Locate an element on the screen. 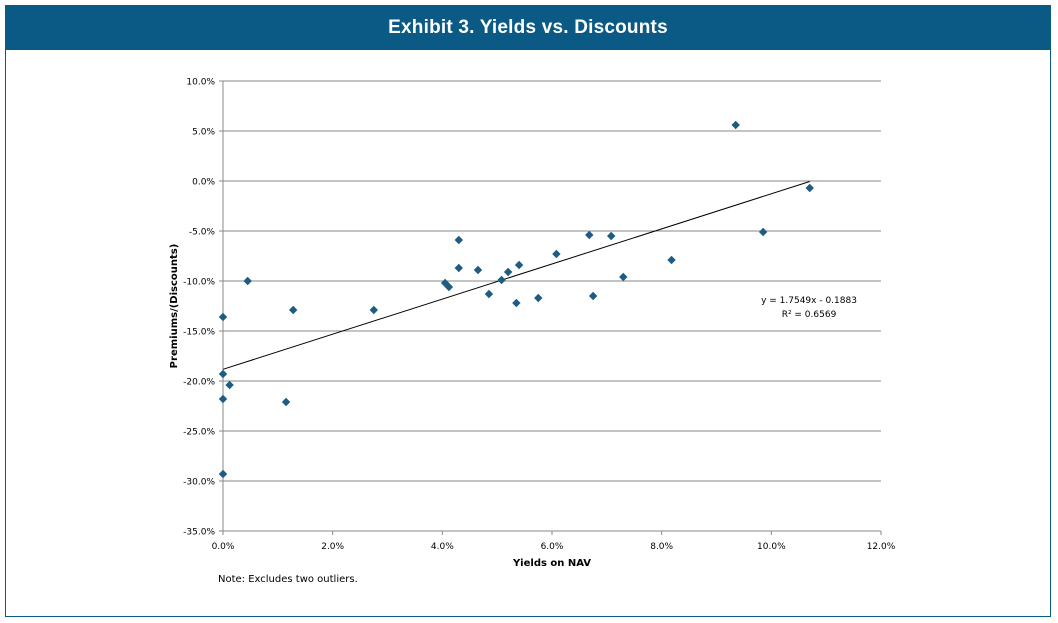  chart-note: Note: Excludes two outliers. is located at coordinates (288, 579).